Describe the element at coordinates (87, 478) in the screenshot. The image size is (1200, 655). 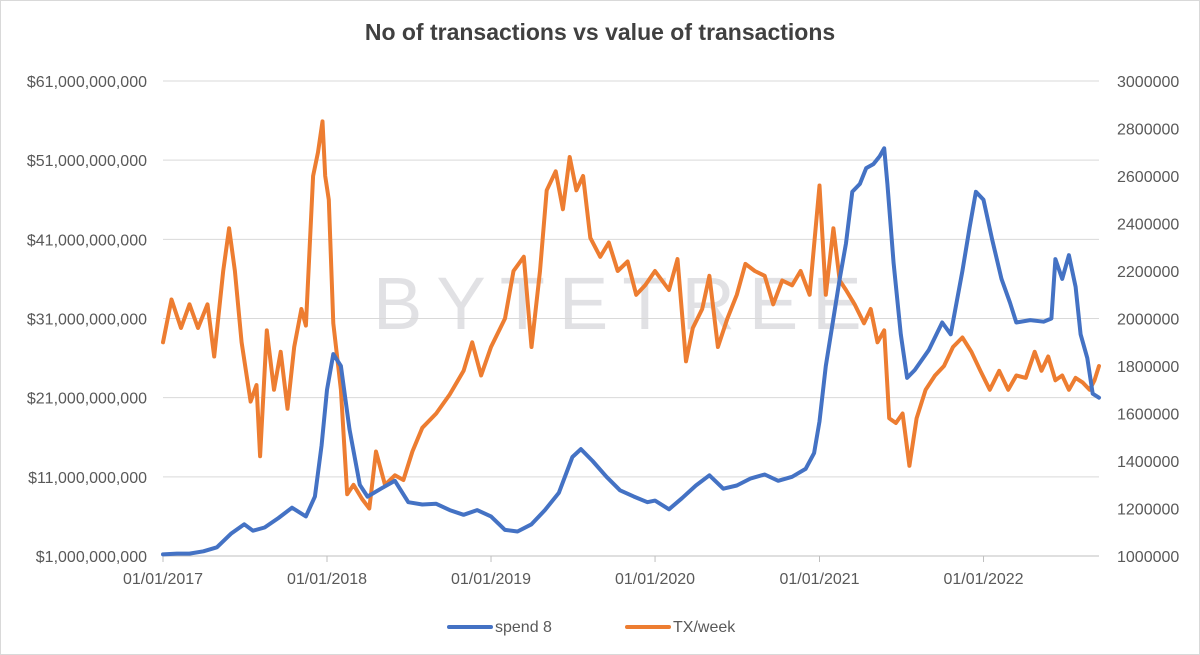
I see `y-left-tick-label: $11,000,000,000` at that location.